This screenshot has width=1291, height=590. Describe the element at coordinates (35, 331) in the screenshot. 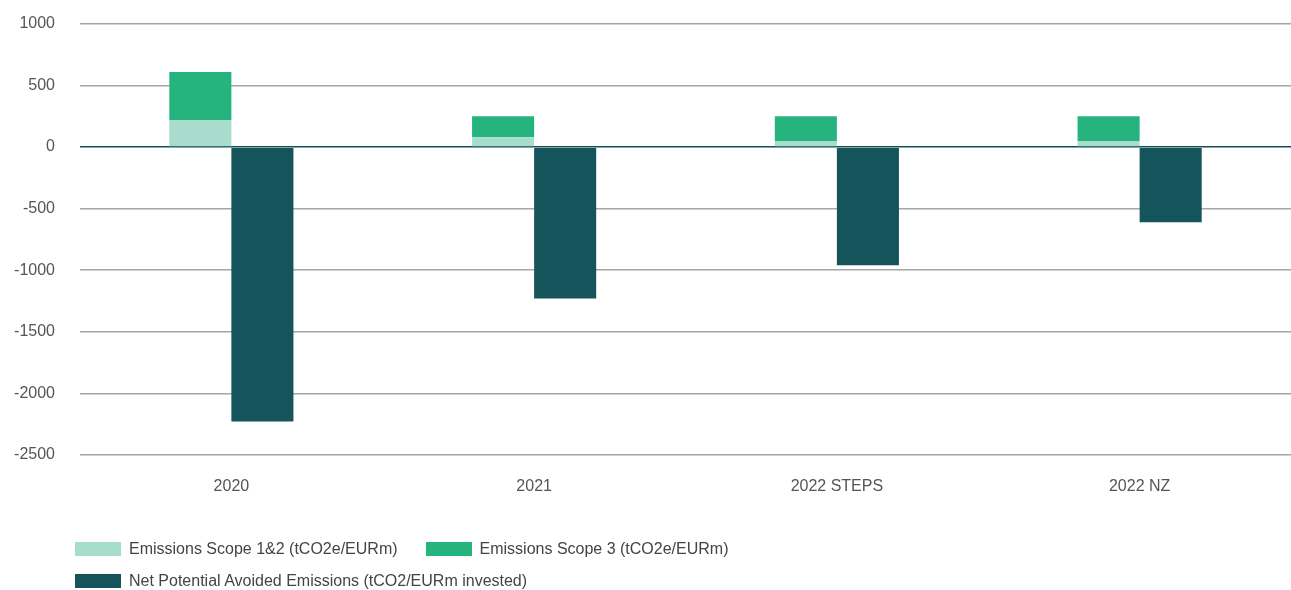

I see `y-tick-label: -1500` at that location.